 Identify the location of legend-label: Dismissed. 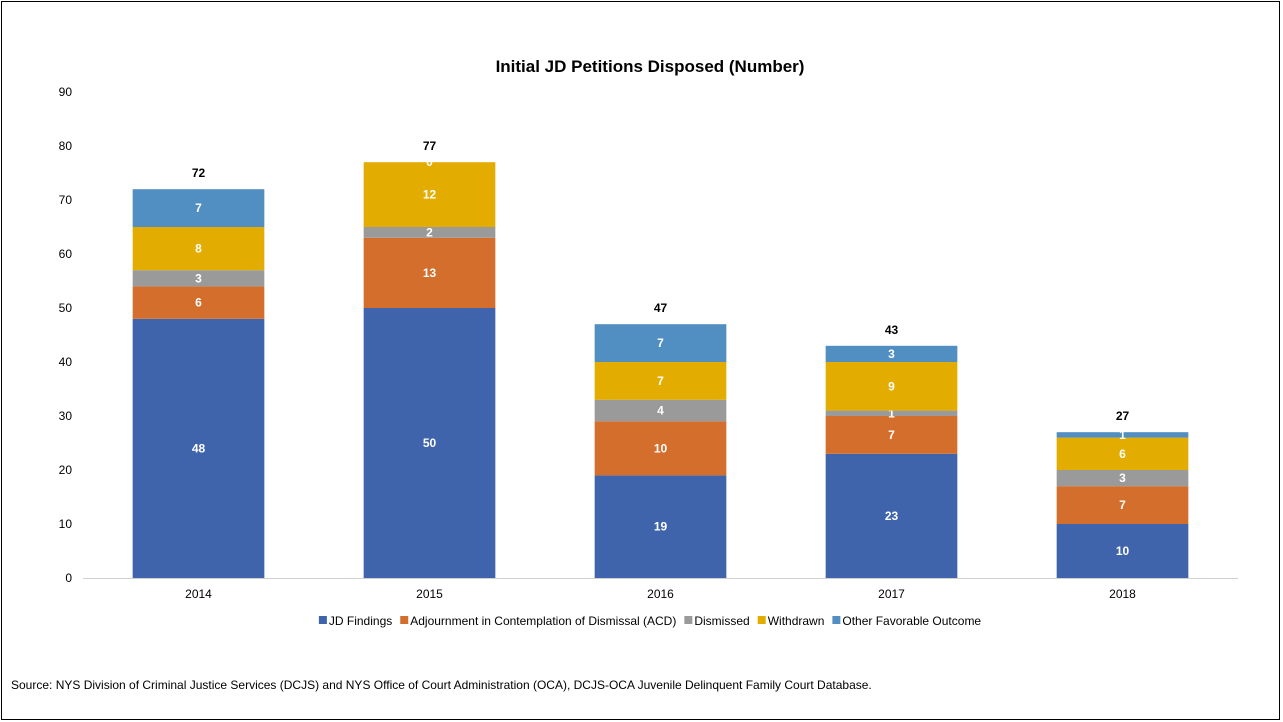
(721, 621).